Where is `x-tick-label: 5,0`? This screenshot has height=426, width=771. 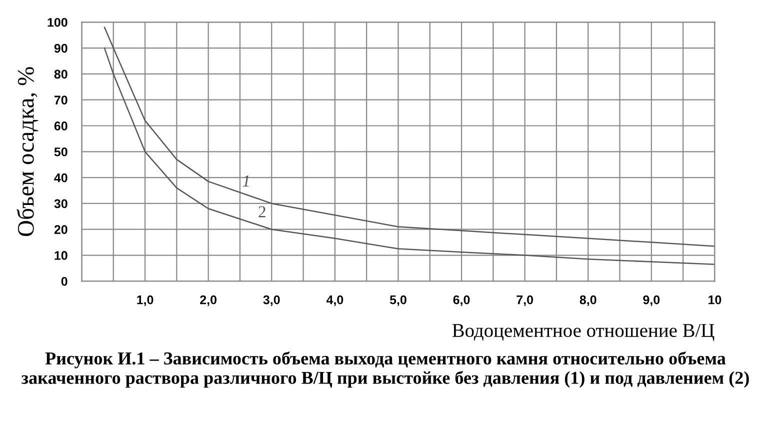
x-tick-label: 5,0 is located at coordinates (398, 300).